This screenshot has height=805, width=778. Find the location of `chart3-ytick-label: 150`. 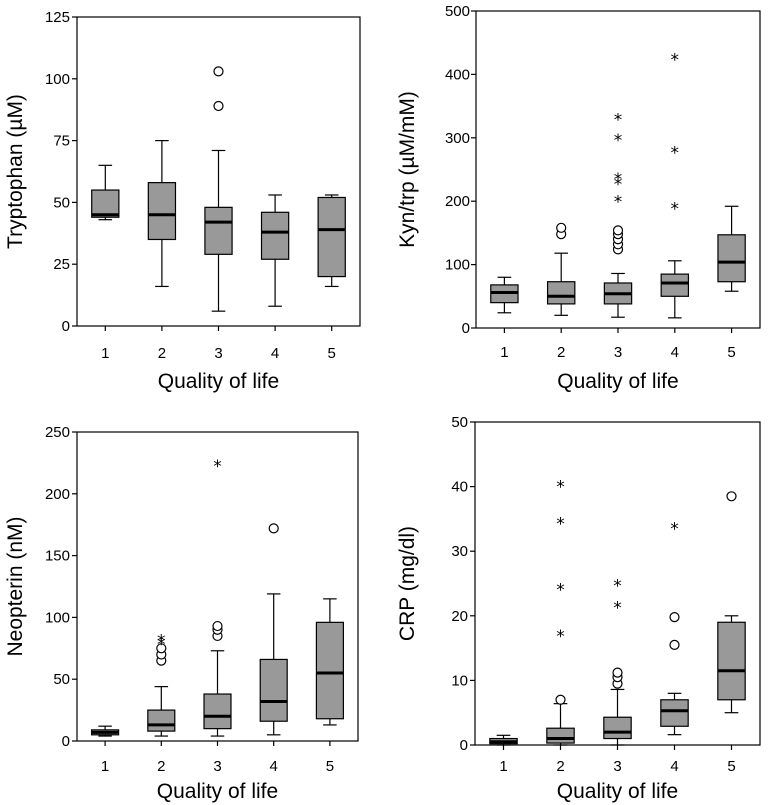

chart3-ytick-label: 150 is located at coordinates (57, 556).